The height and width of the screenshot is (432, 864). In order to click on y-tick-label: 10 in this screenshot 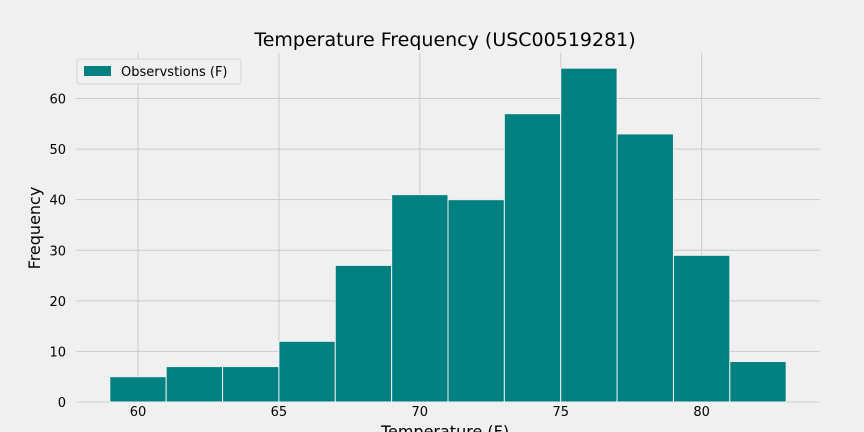, I will do `click(57, 352)`.